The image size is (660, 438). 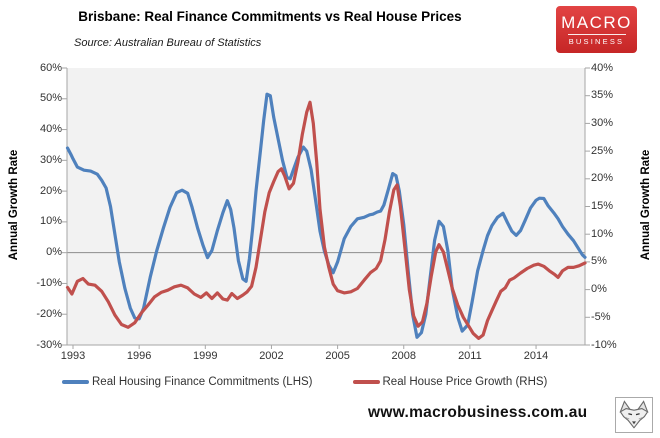 What do you see at coordinates (50, 98) in the screenshot?
I see `left-axis-tick-label: 50%` at bounding box center [50, 98].